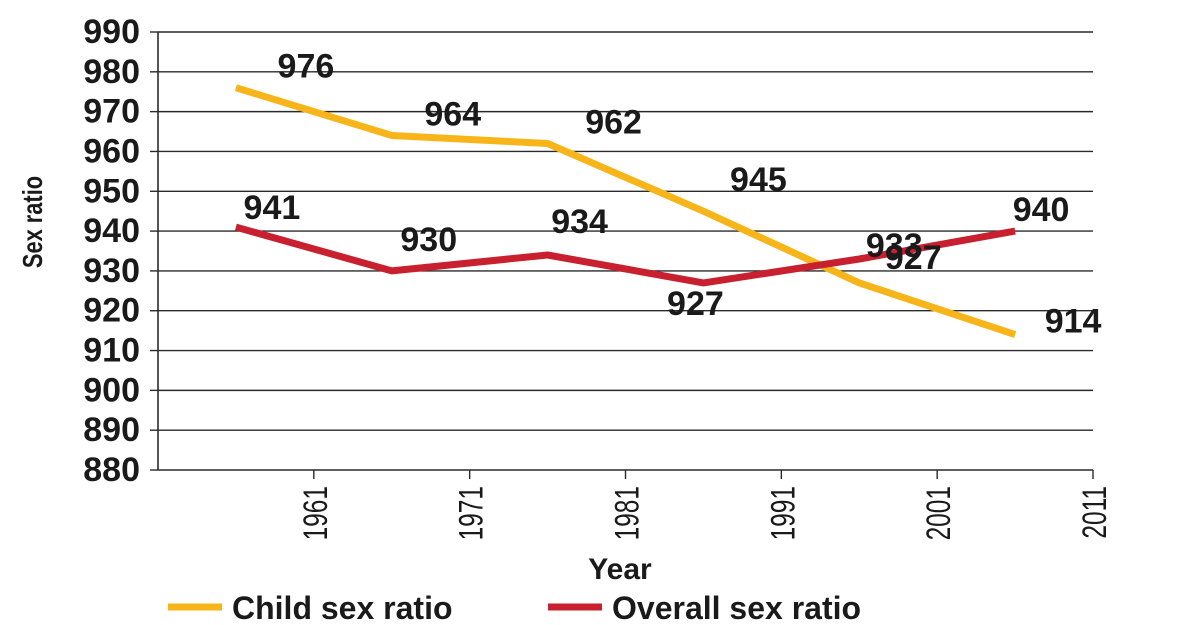  Describe the element at coordinates (695, 304) in the screenshot. I see `data-label-overall-1991: 927` at that location.